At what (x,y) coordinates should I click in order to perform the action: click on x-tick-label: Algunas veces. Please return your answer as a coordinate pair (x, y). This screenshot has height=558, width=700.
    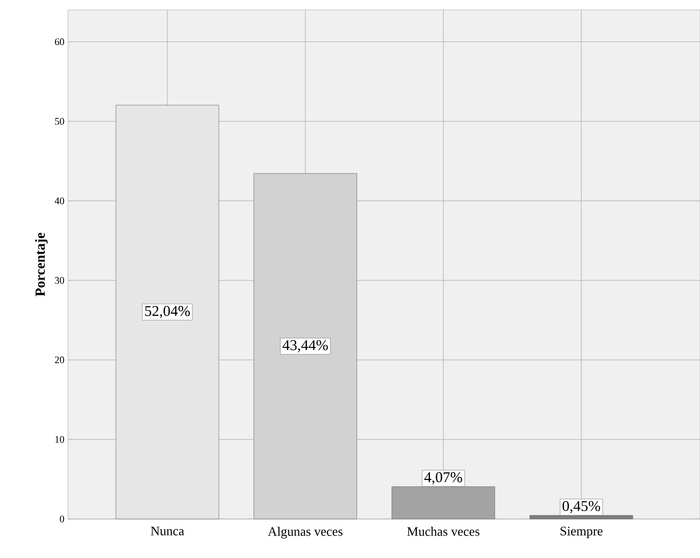
    Looking at the image, I should click on (305, 532).